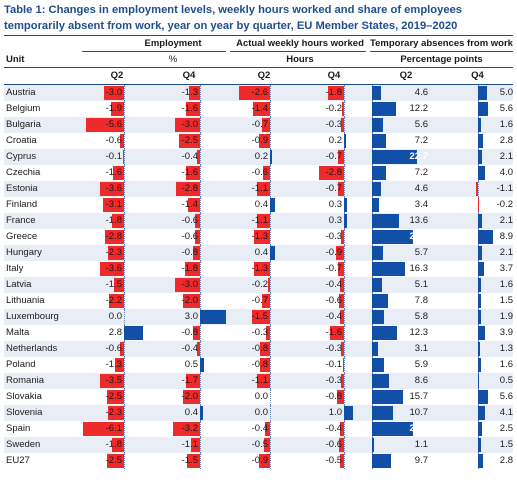 The width and height of the screenshot is (517, 488). Describe the element at coordinates (189, 124) in the screenshot. I see `cell-value: -3.0` at that location.